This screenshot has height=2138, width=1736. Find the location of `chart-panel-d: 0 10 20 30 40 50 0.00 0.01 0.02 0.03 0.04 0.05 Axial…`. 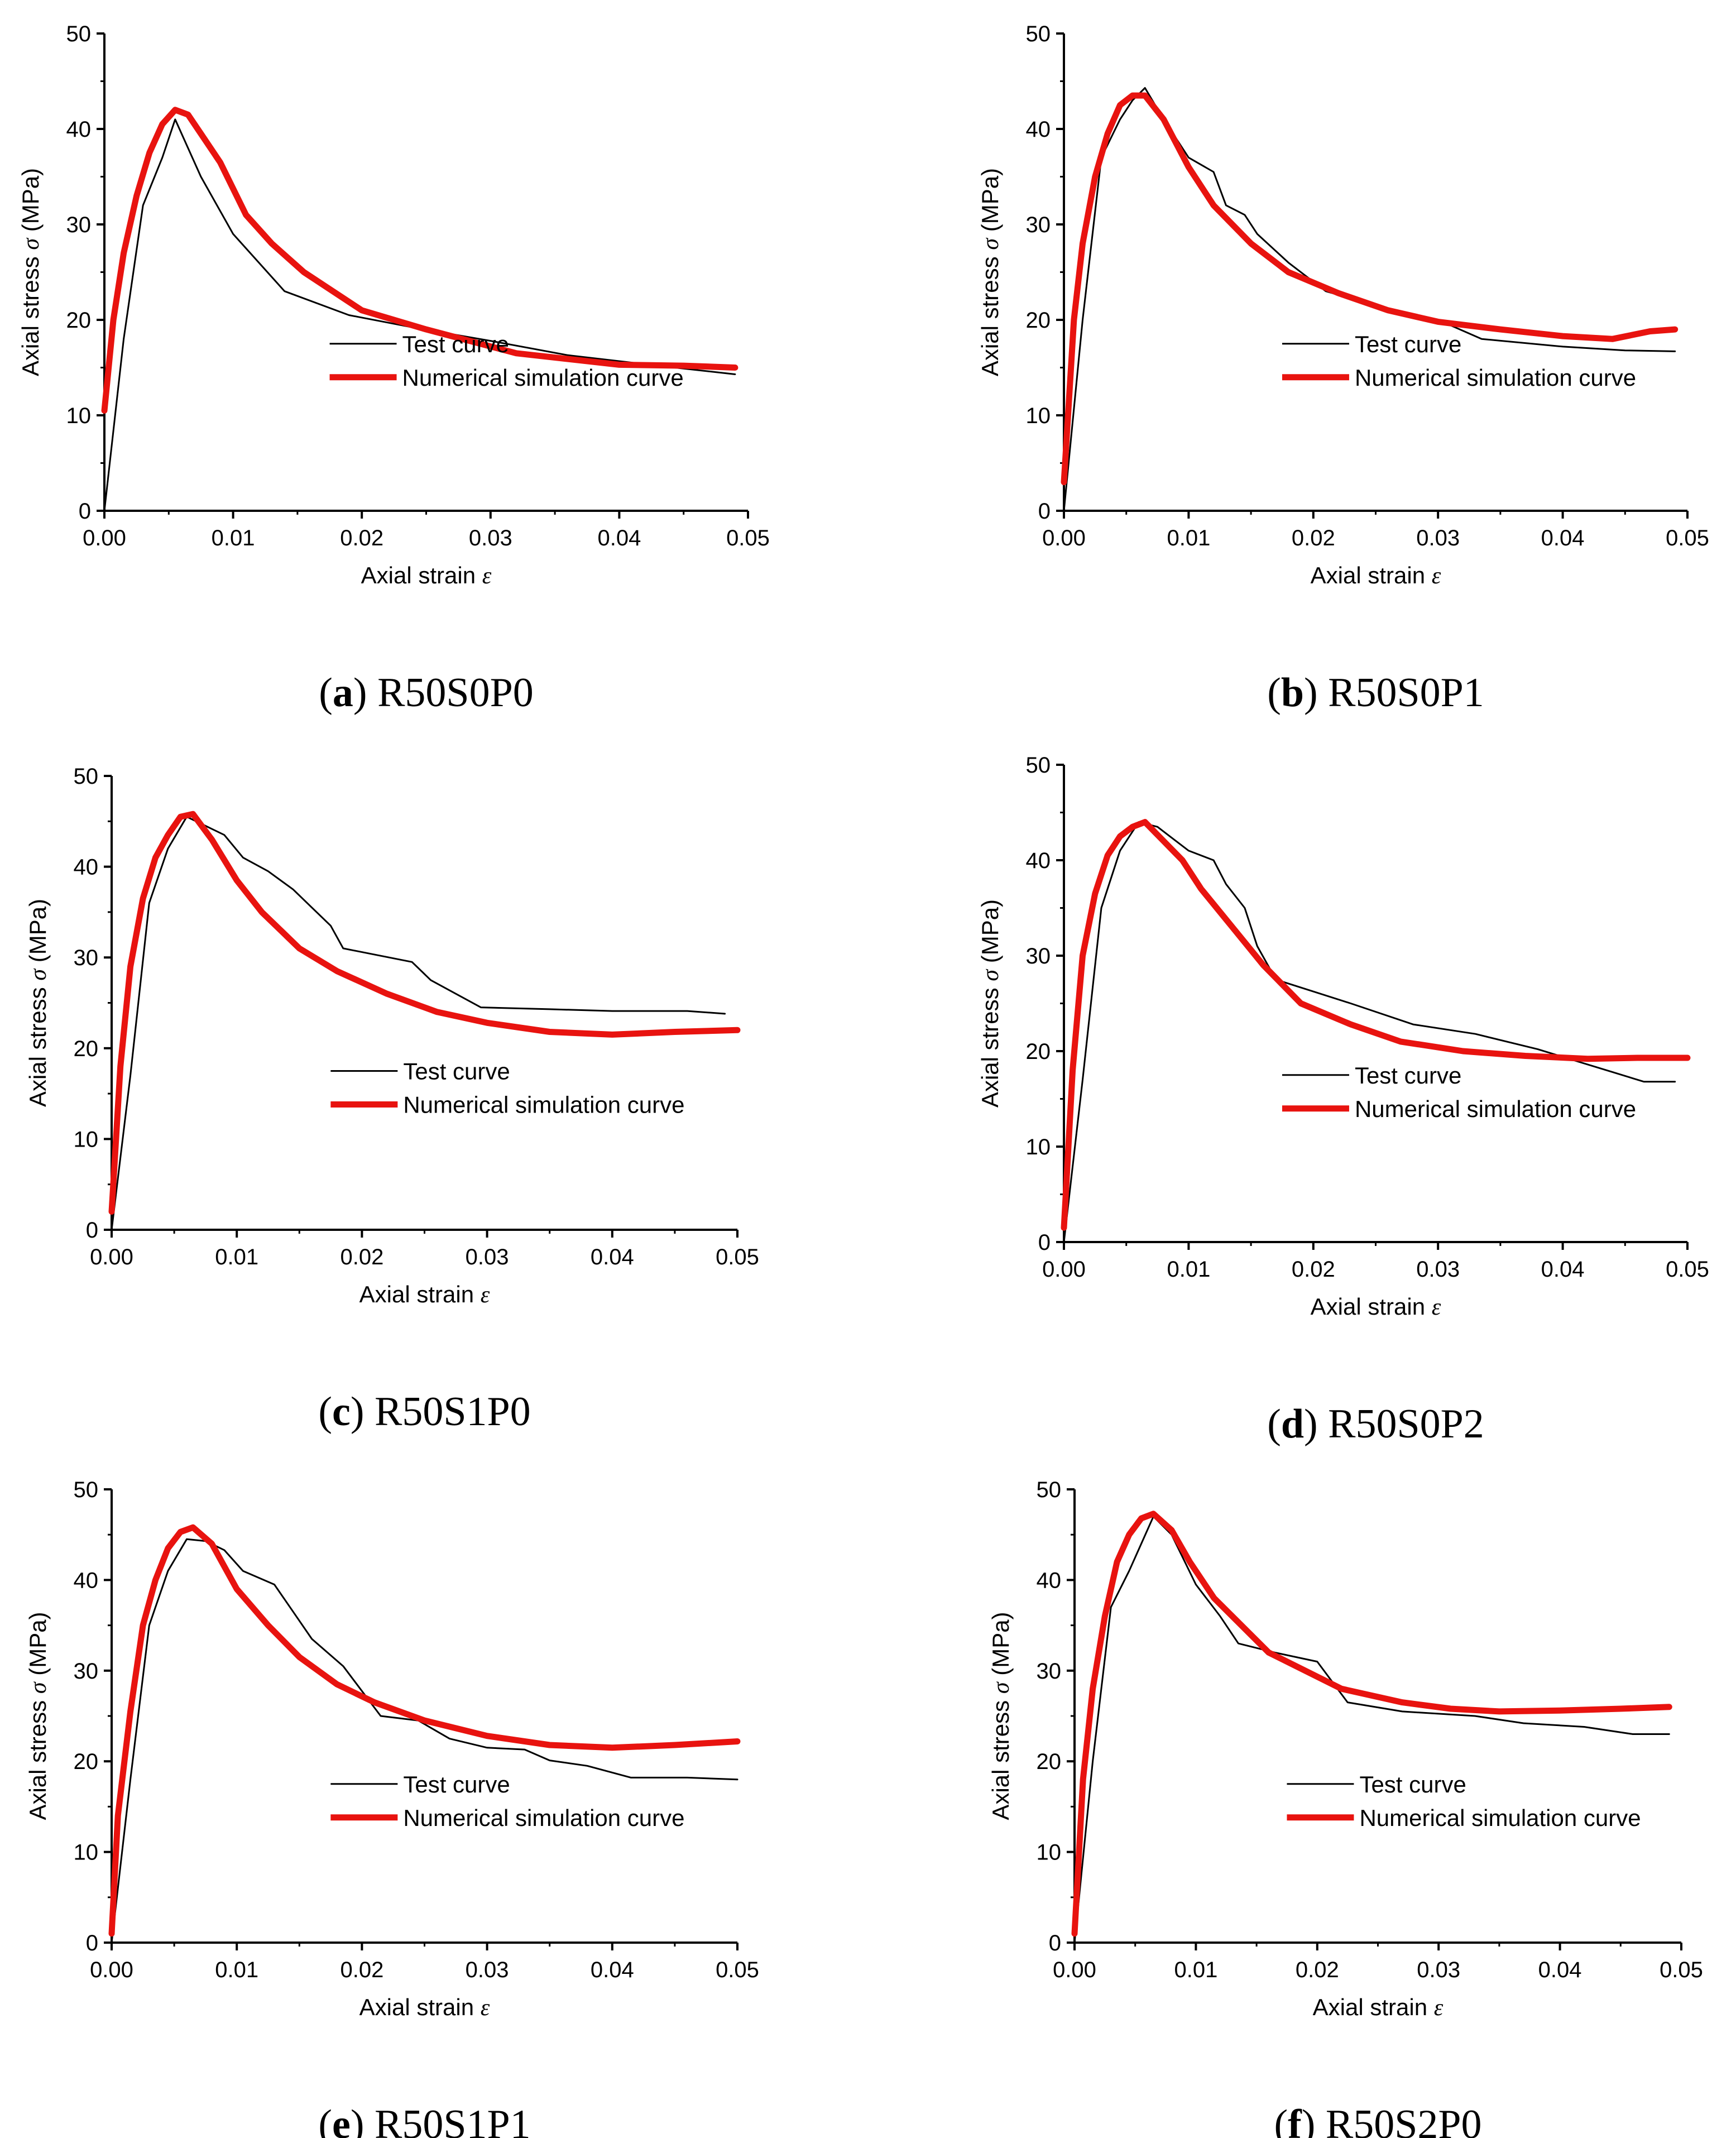

chart-panel-d: 0 10 20 30 40 50 0.00 0.01 0.02 0.03 0.04 0.05 Axial… is located at coordinates (1343, 1100).